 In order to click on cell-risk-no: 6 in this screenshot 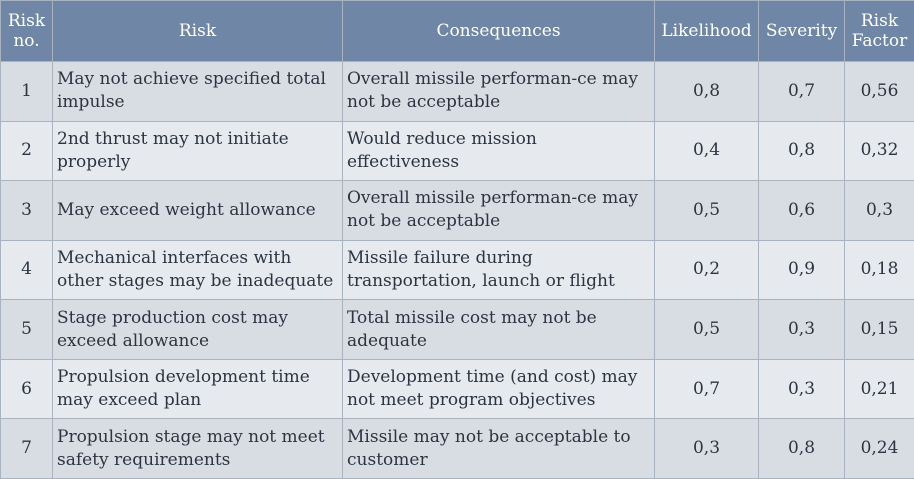, I will do `click(26, 389)`.